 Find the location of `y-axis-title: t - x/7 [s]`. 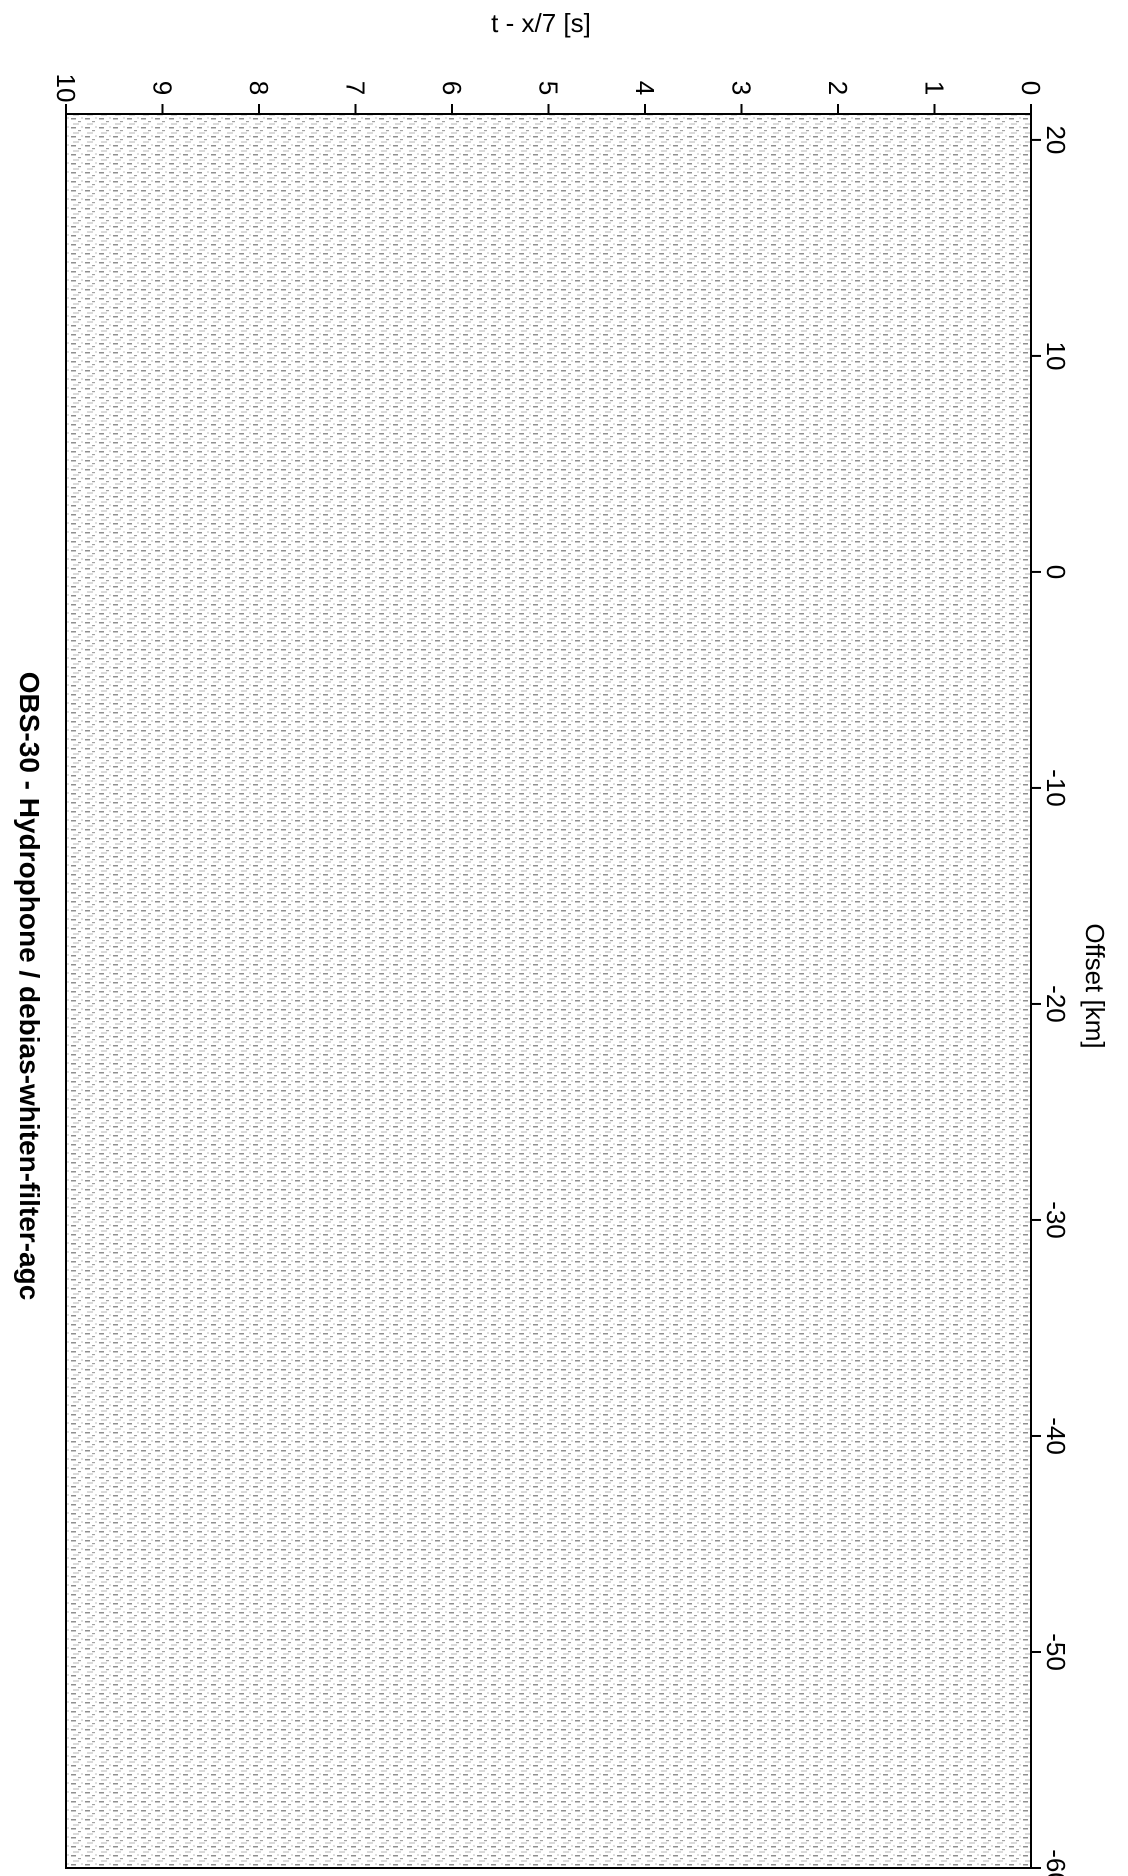

y-axis-title: t - x/7 [s] is located at coordinates (541, 23).